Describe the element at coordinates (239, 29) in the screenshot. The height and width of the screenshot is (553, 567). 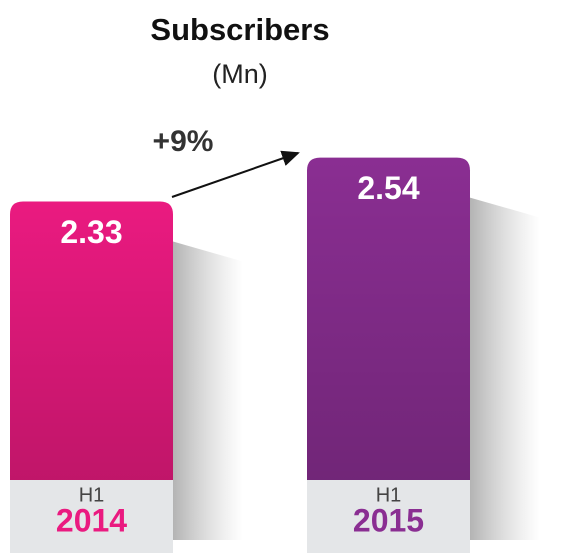
I see `chart-title: Subscribers` at that location.